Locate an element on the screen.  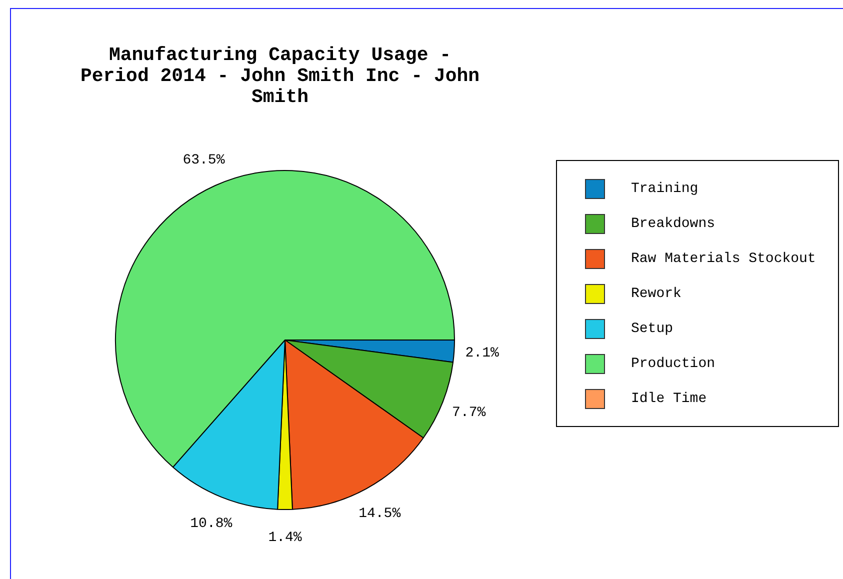
legend-label: Rework is located at coordinates (656, 294).